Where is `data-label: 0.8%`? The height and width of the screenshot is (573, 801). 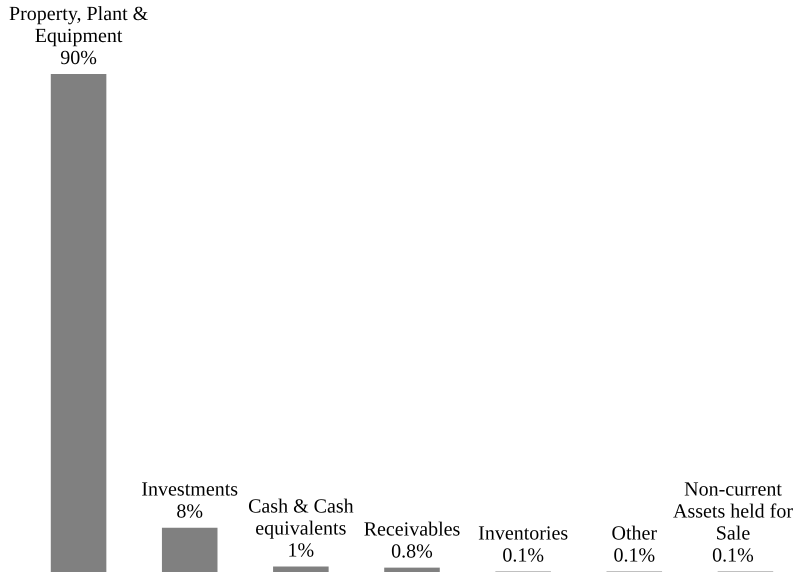 data-label: 0.8% is located at coordinates (412, 551).